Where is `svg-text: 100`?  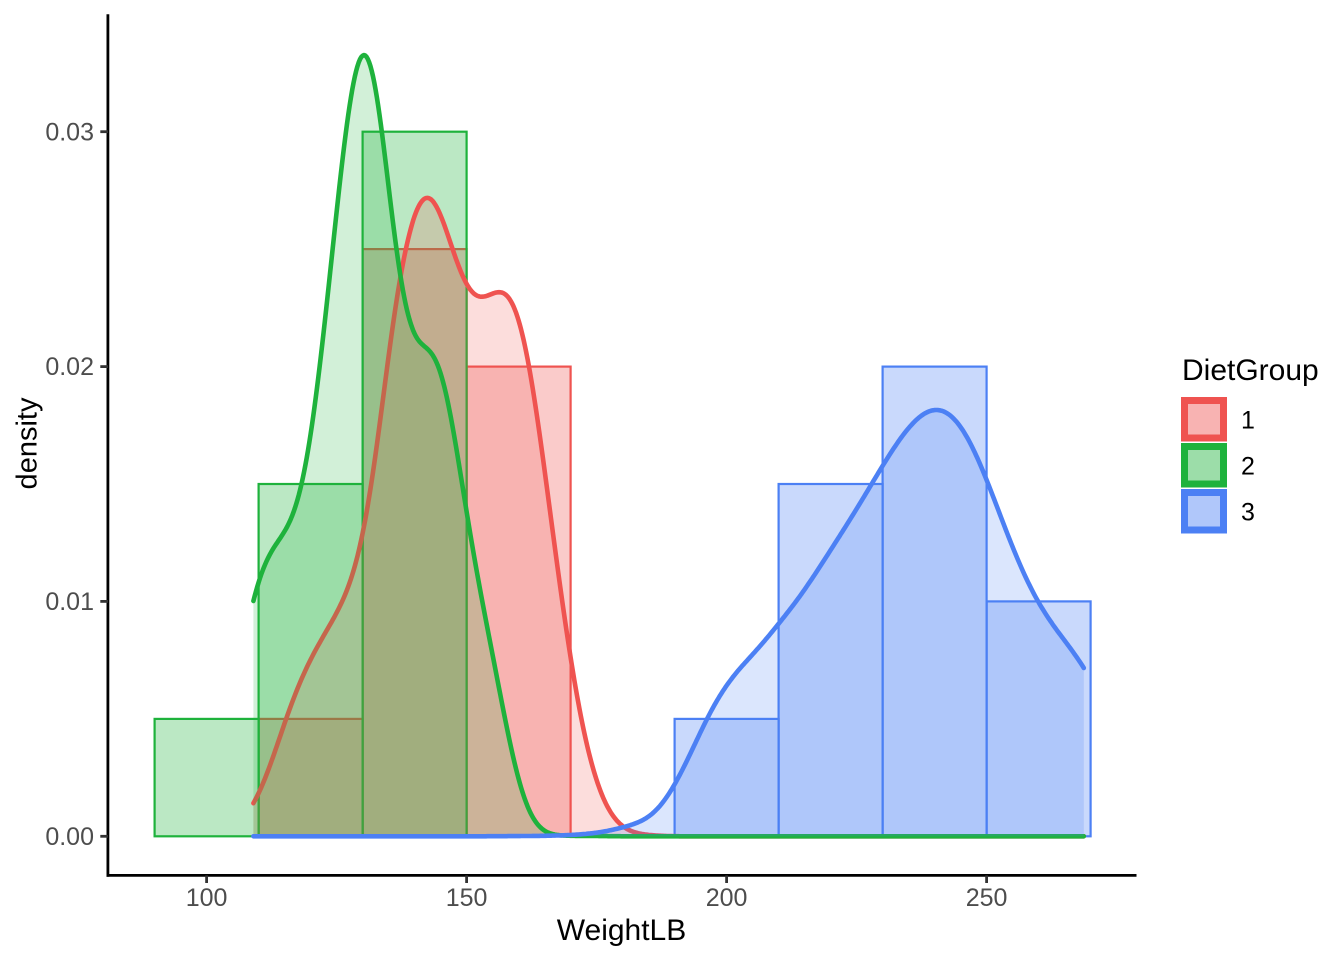
svg-text: 100 is located at coordinates (207, 898).